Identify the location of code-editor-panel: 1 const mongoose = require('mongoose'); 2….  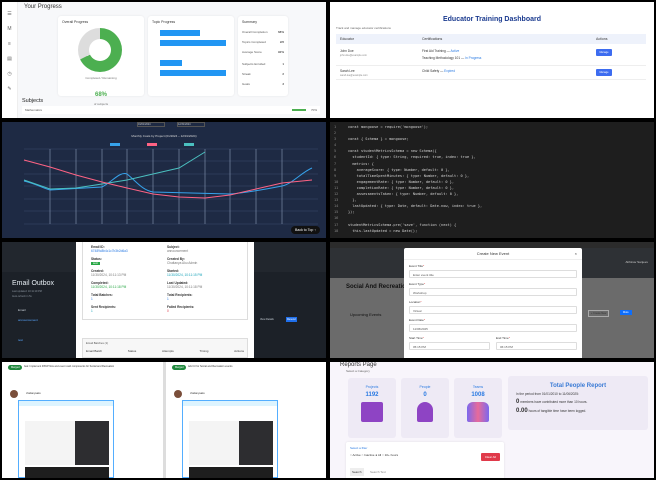
(492, 180).